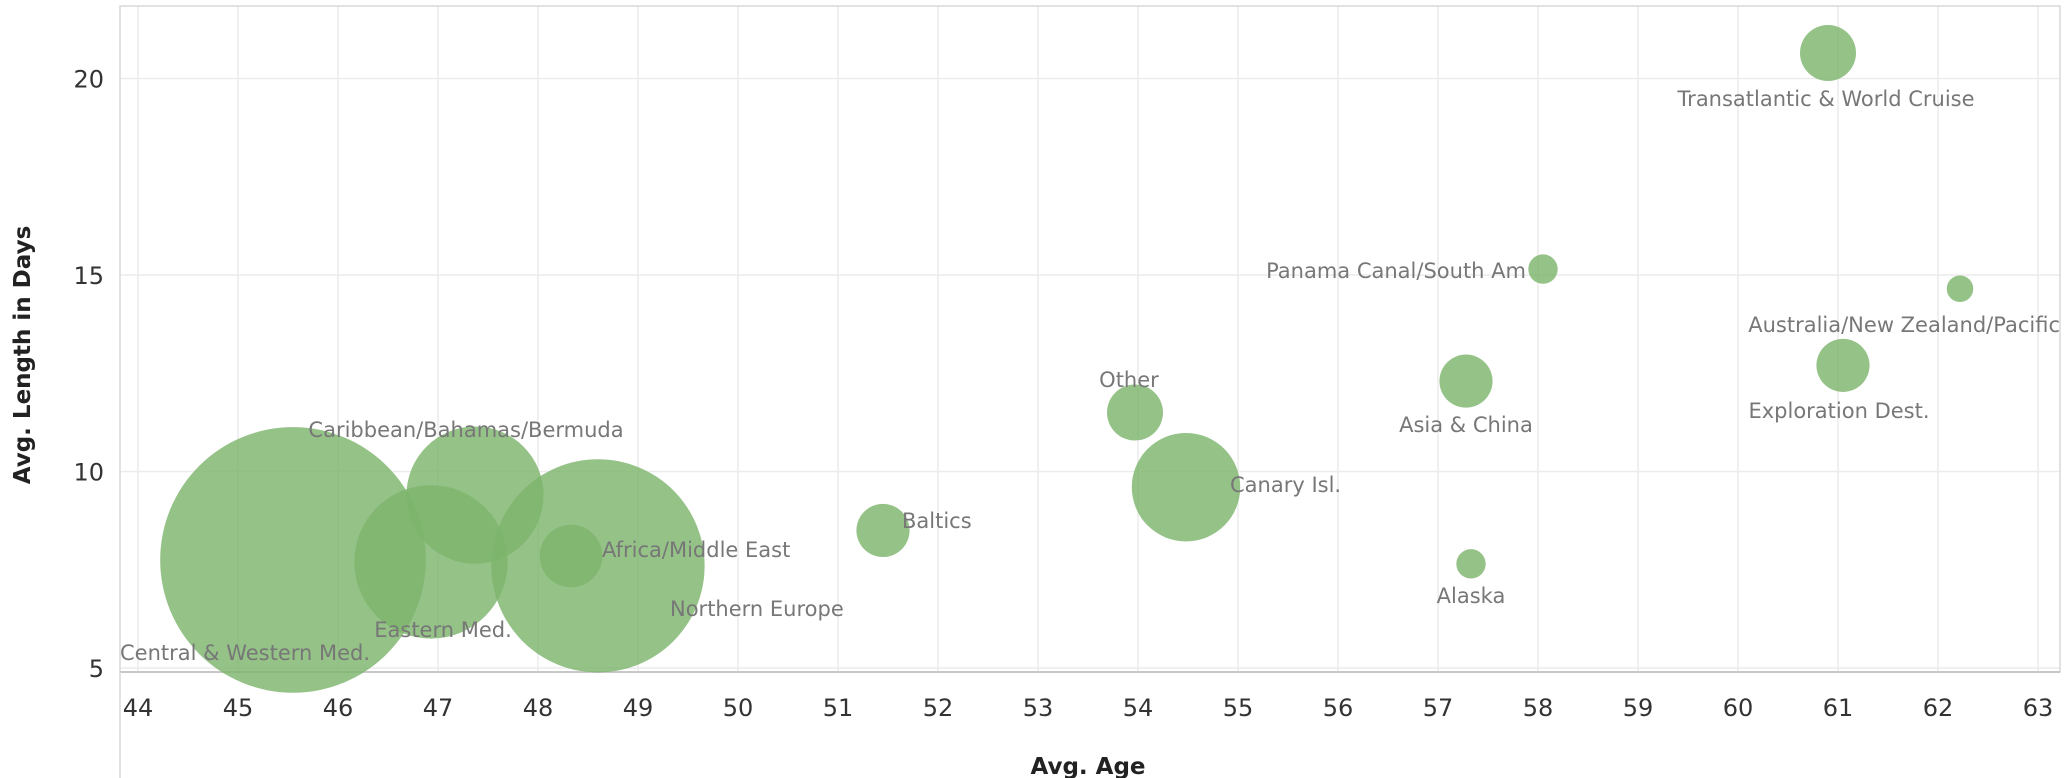 This screenshot has height=778, width=2067. Describe the element at coordinates (443, 630) in the screenshot. I see `point-label: Eastern Med.` at that location.